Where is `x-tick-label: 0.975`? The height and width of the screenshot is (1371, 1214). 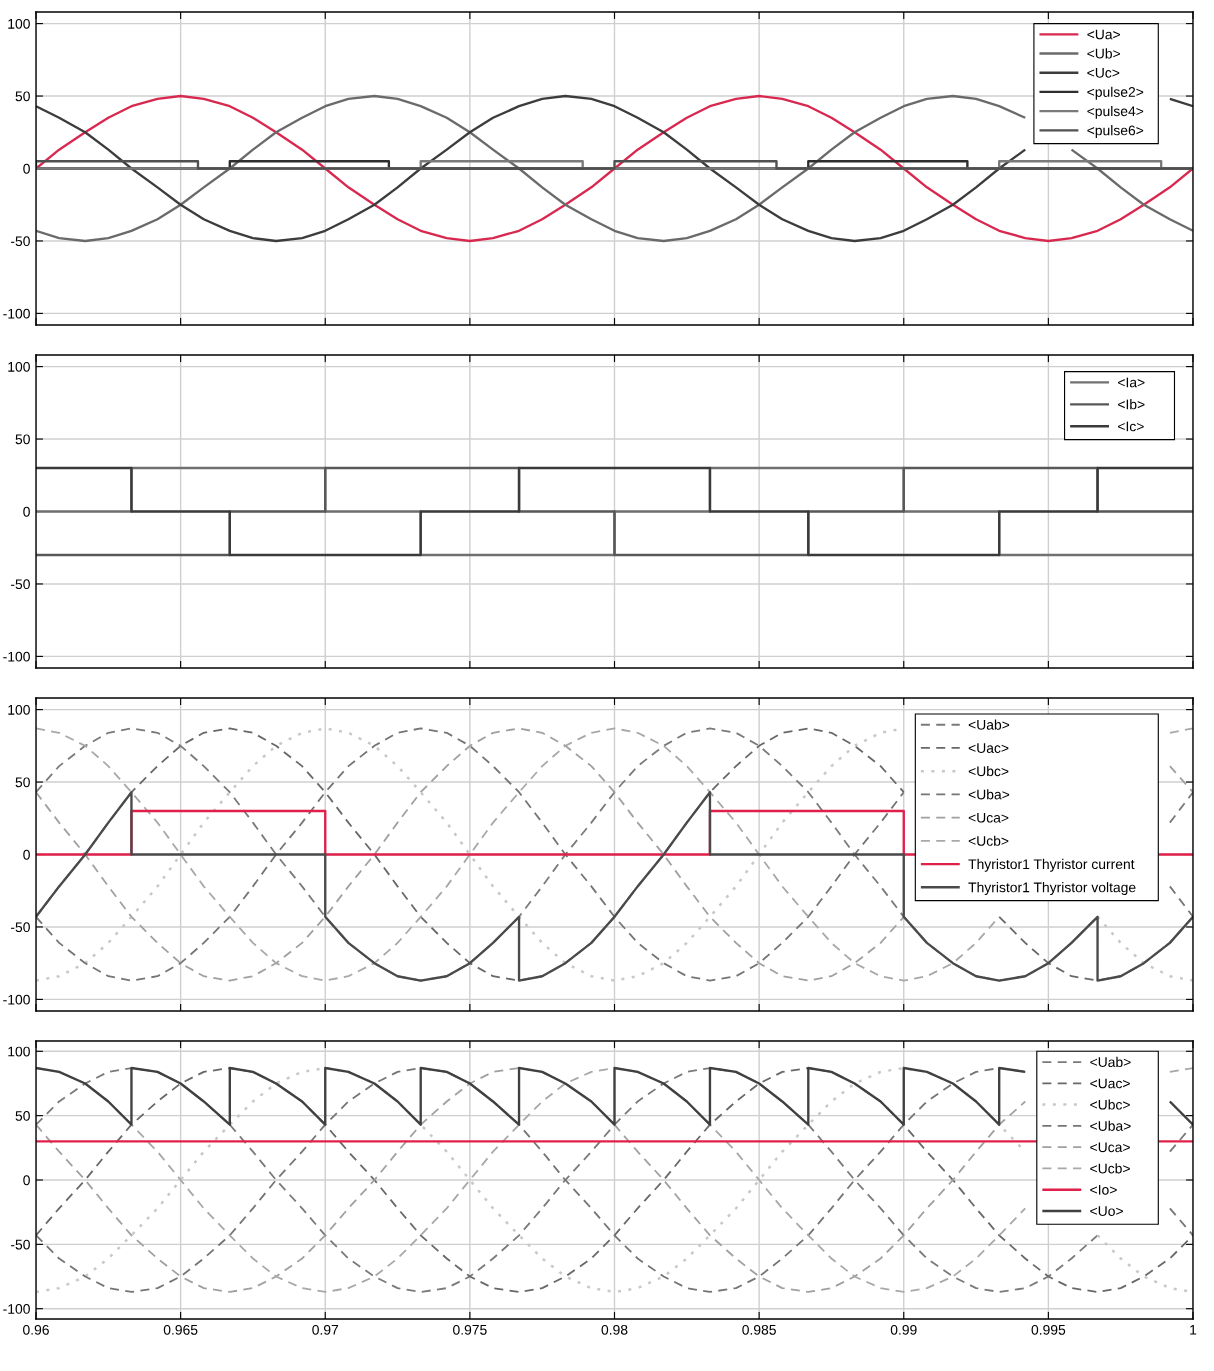
x-tick-label: 0.975 is located at coordinates (470, 1329).